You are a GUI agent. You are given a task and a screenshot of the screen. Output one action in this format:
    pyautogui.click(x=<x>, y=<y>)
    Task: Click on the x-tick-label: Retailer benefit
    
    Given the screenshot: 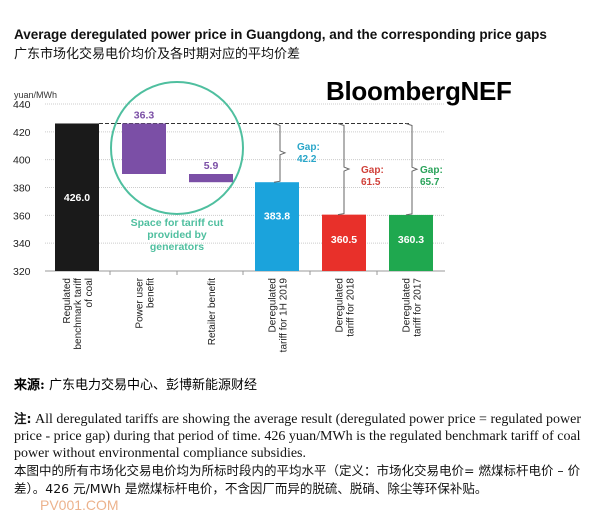 What is the action you would take?
    pyautogui.click(x=212, y=311)
    